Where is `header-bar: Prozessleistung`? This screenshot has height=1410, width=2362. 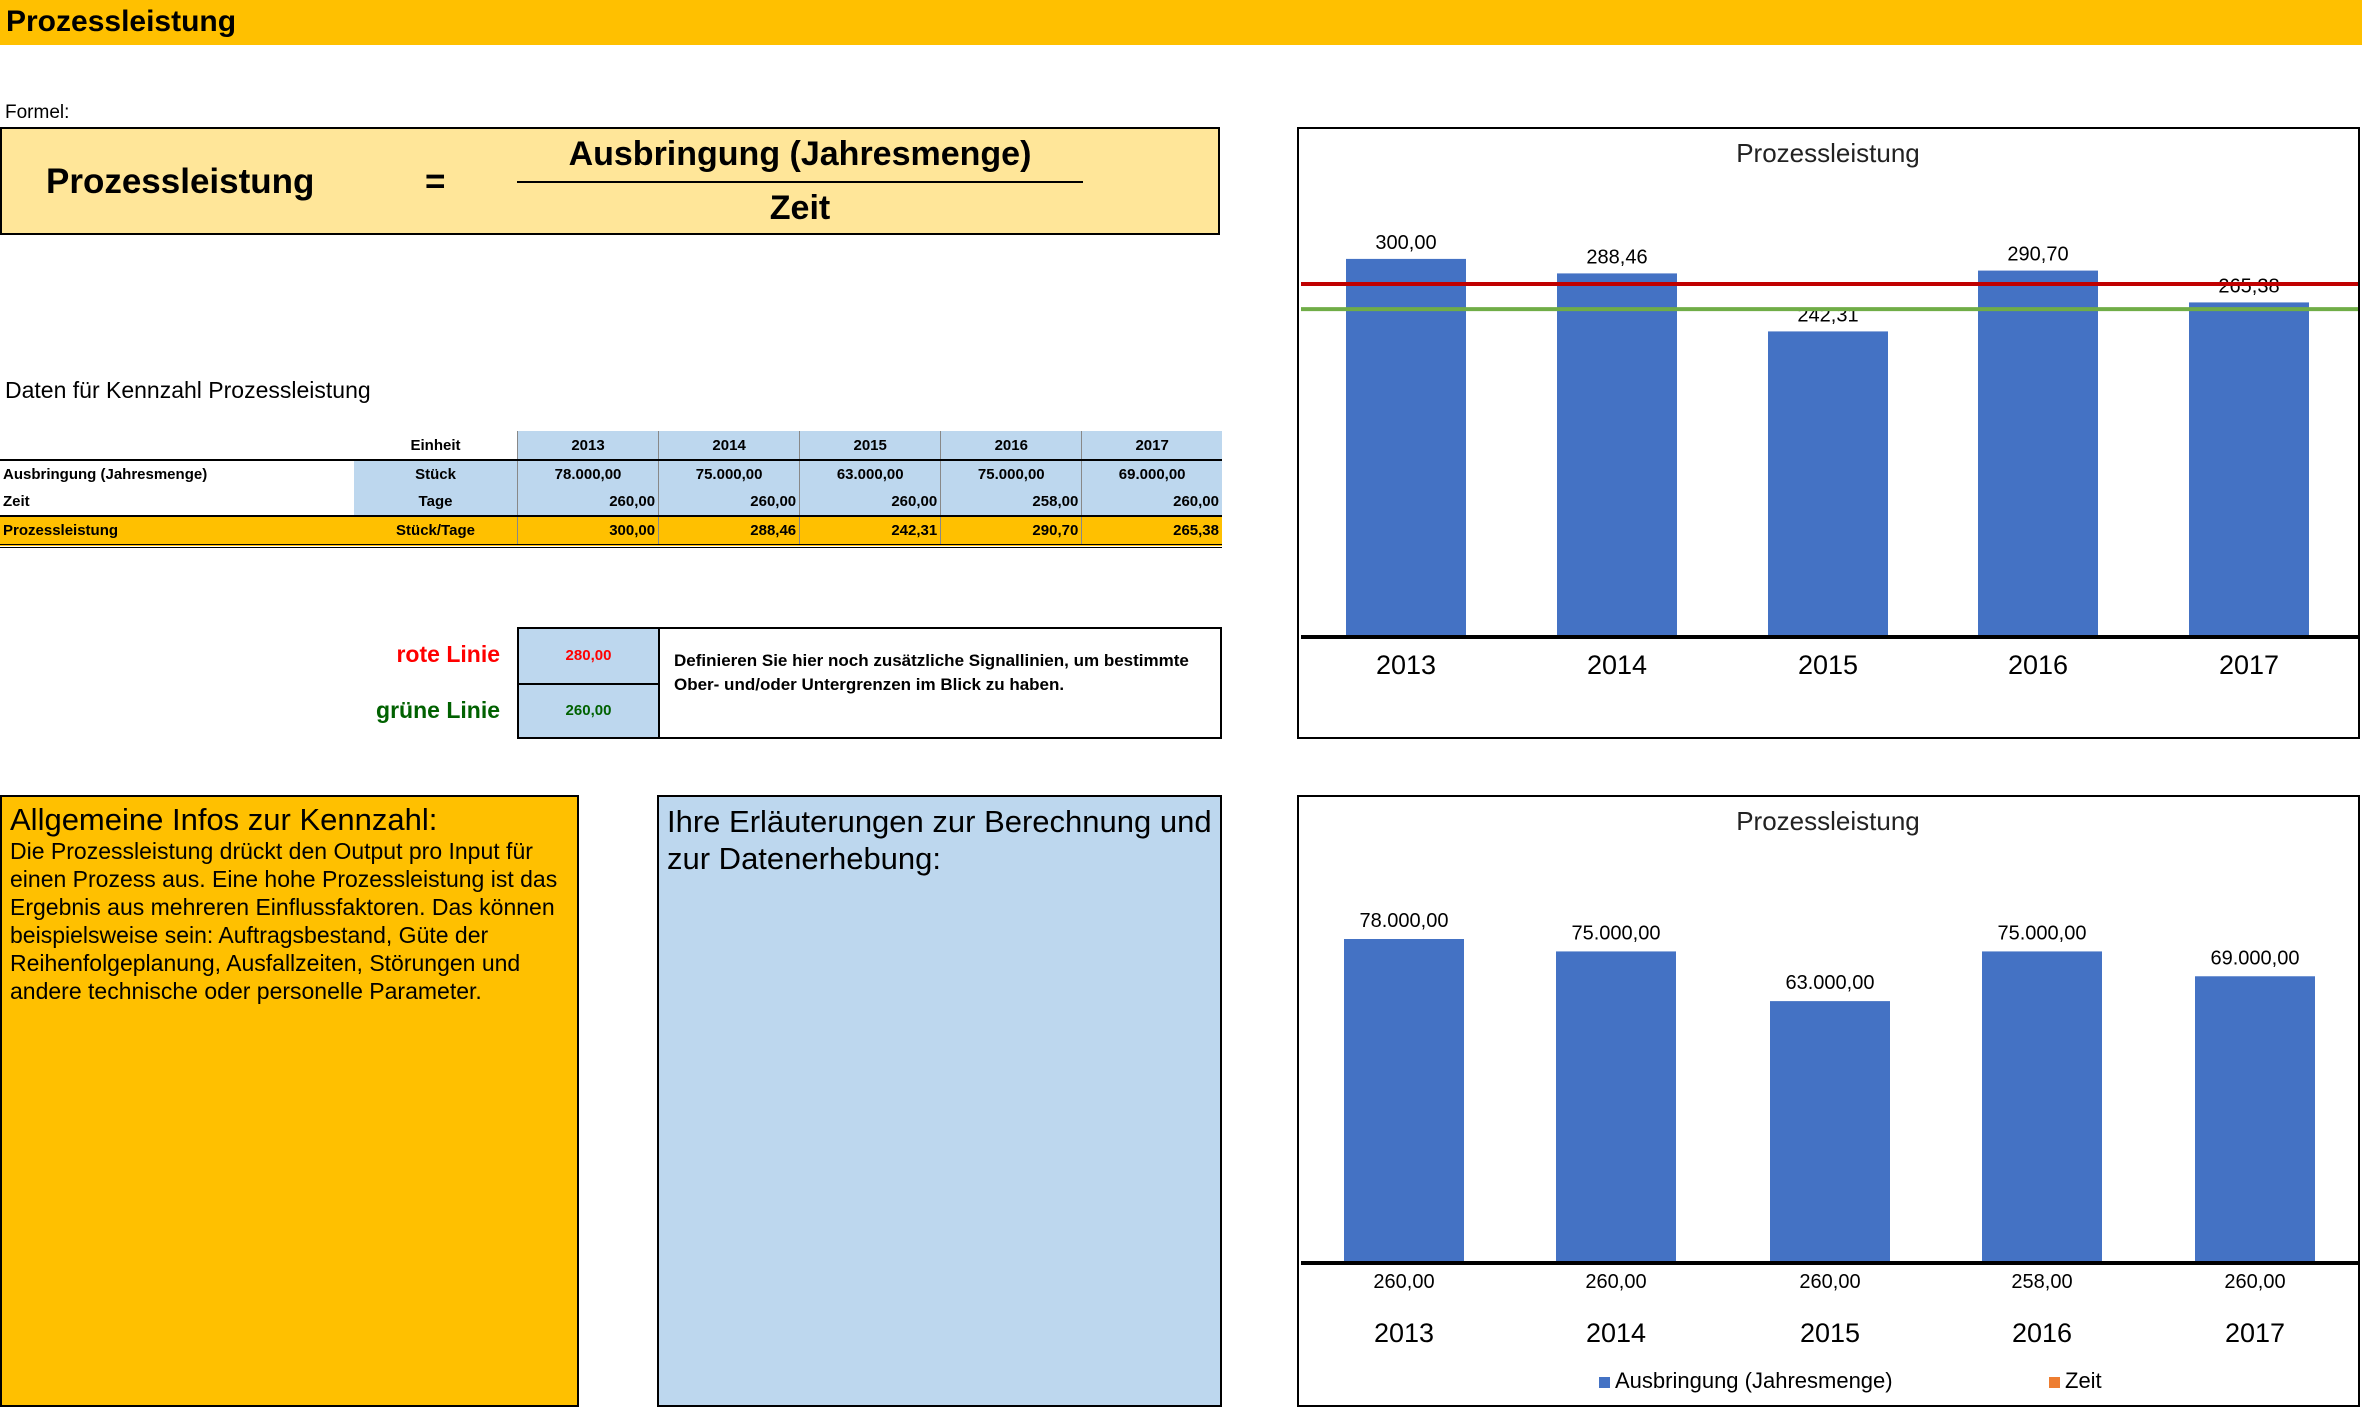 header-bar: Prozessleistung is located at coordinates (1181, 22).